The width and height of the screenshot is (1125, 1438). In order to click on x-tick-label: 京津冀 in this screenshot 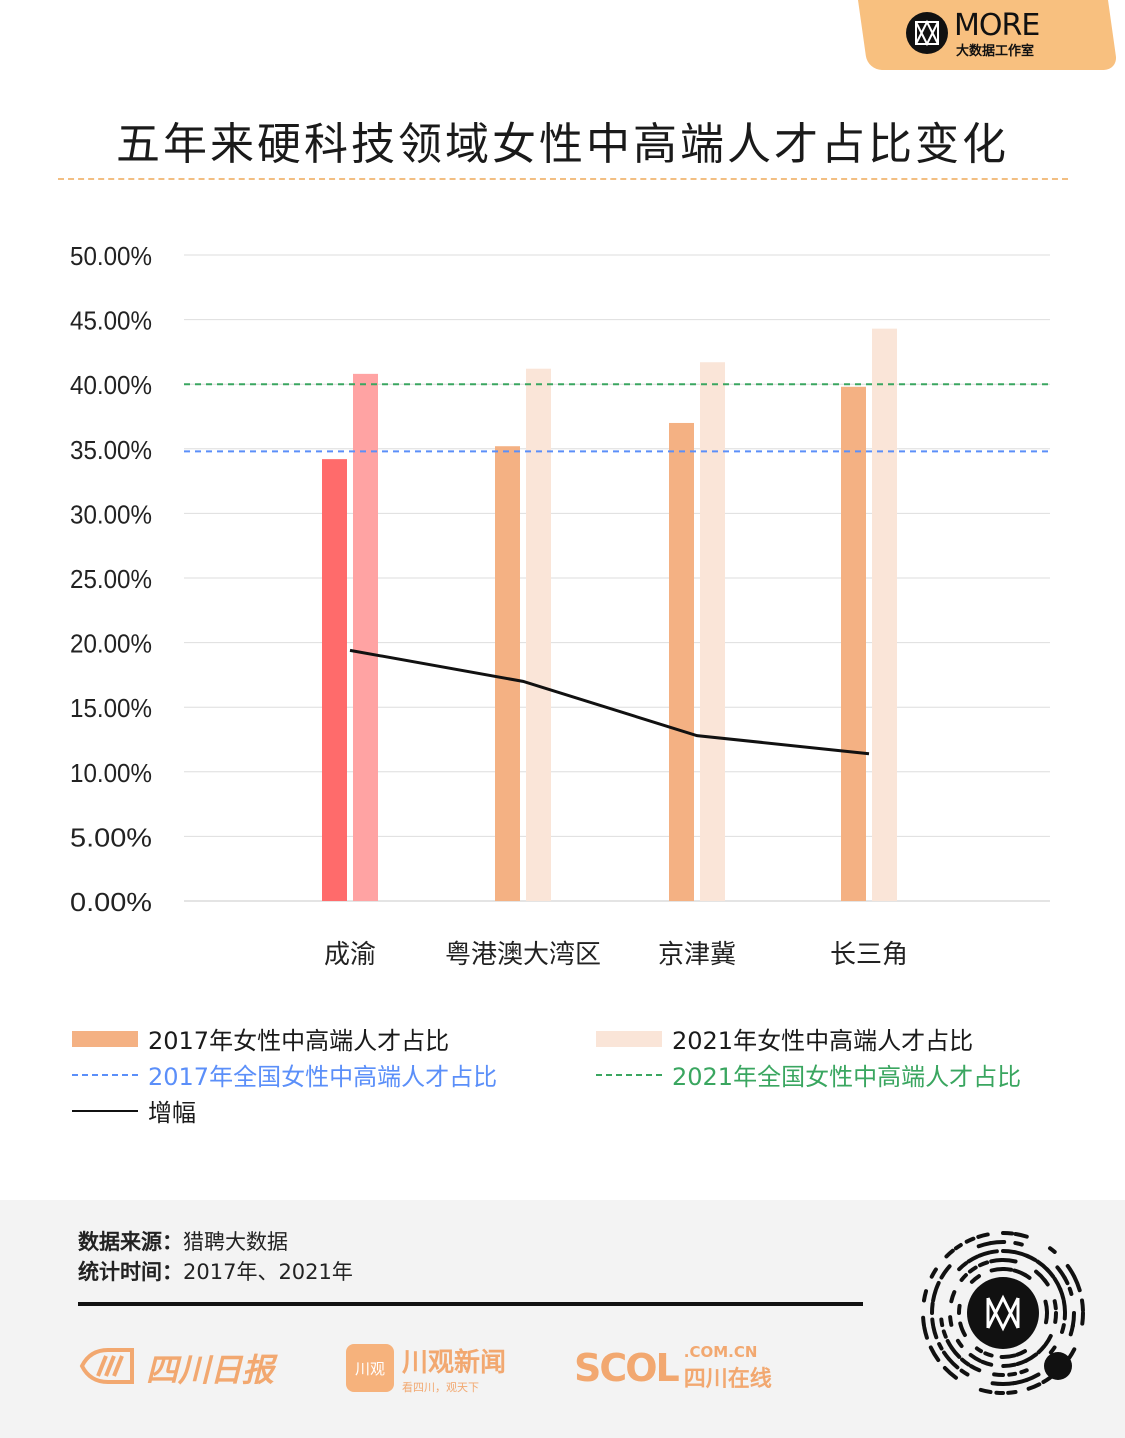, I will do `click(697, 955)`.